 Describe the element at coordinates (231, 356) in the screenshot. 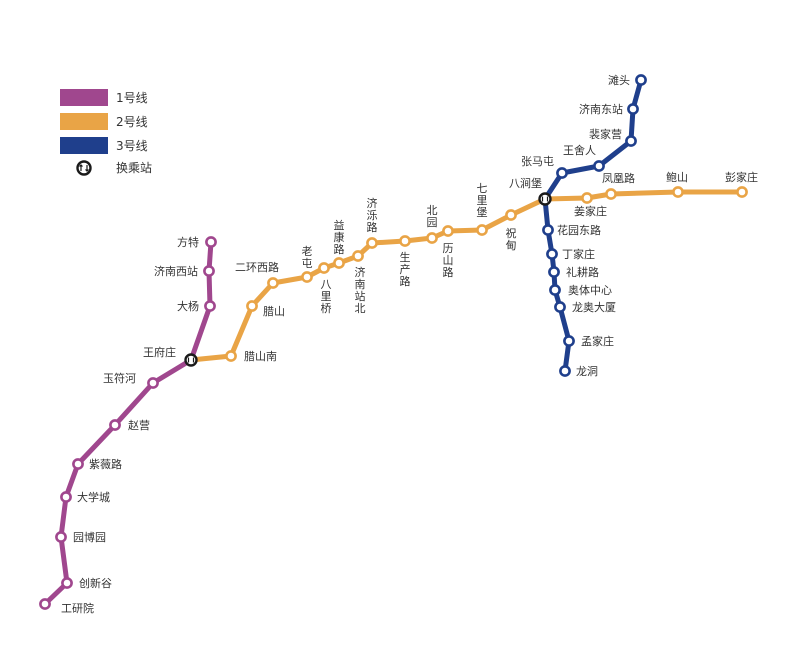

I see `station-lashannan` at that location.